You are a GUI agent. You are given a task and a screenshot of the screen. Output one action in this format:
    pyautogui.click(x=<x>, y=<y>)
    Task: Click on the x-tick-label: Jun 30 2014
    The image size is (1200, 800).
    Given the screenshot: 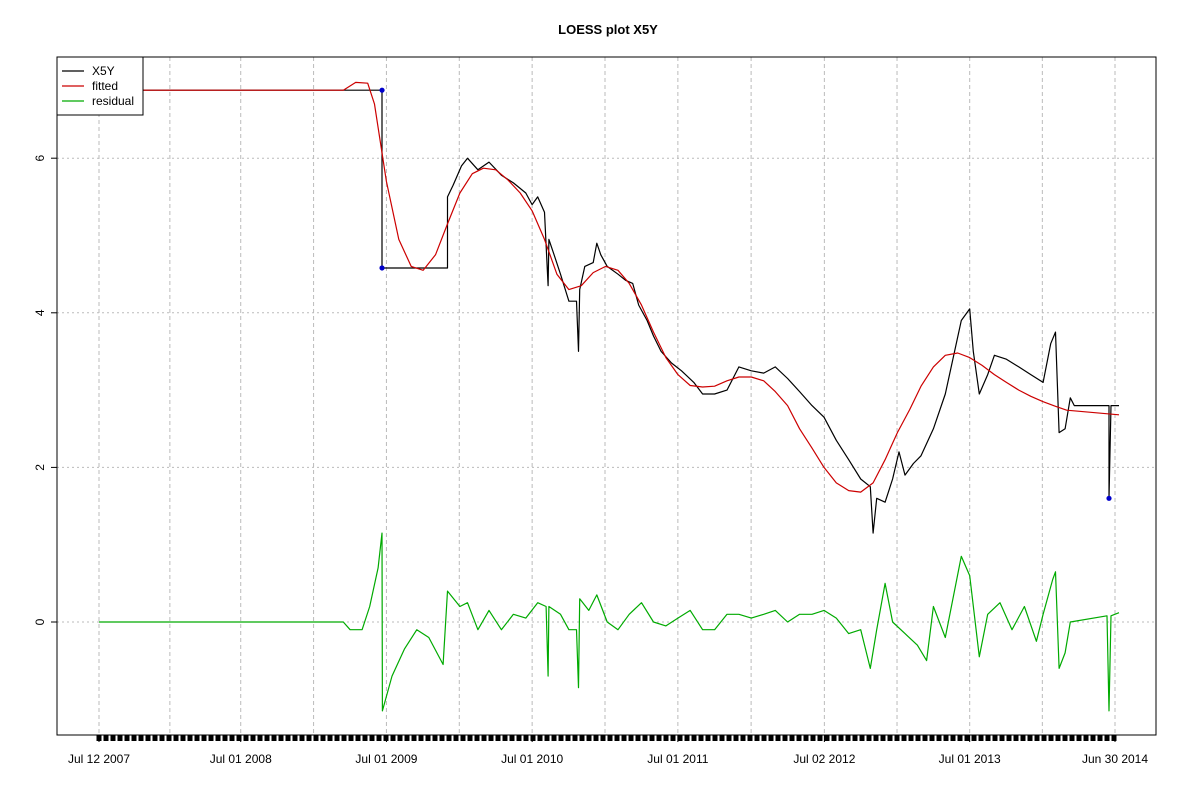 What is the action you would take?
    pyautogui.click(x=1115, y=759)
    